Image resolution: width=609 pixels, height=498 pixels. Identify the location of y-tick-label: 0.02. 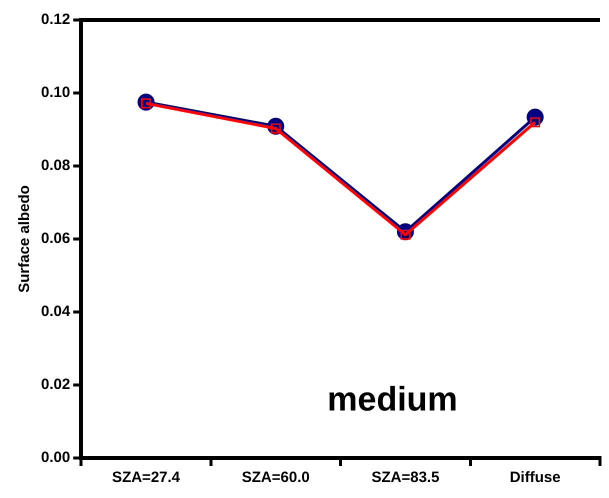
(55, 385).